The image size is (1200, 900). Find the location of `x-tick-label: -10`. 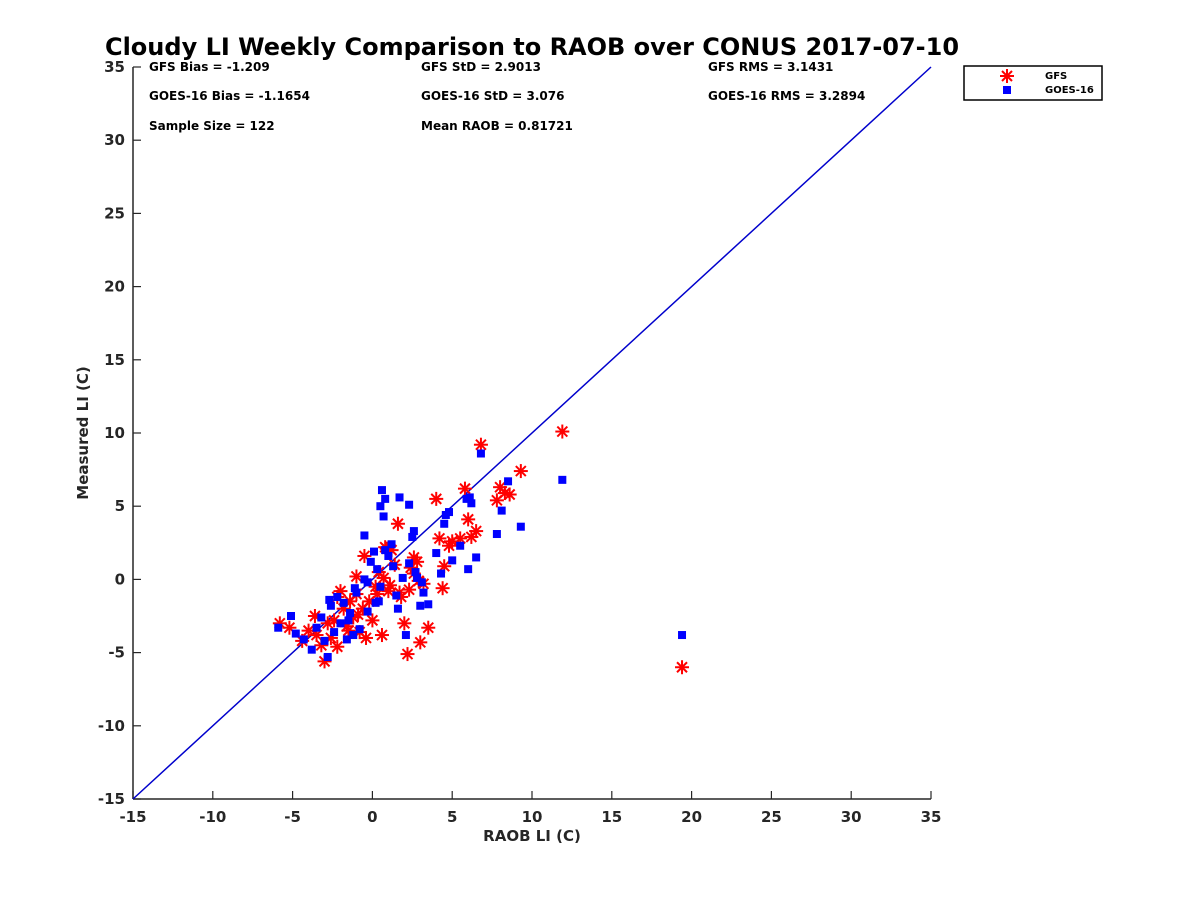

x-tick-label: -10 is located at coordinates (212, 817).